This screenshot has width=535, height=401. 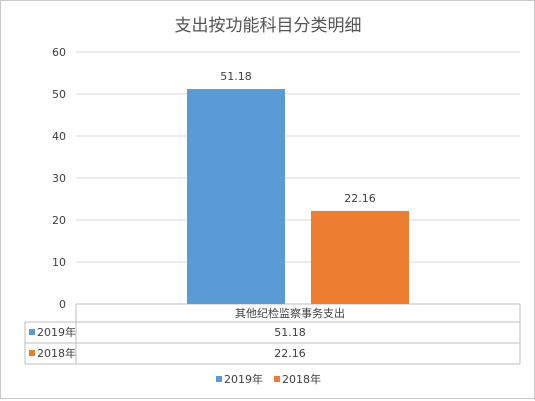 I want to click on y-tick-label: 30, so click(x=59, y=178).